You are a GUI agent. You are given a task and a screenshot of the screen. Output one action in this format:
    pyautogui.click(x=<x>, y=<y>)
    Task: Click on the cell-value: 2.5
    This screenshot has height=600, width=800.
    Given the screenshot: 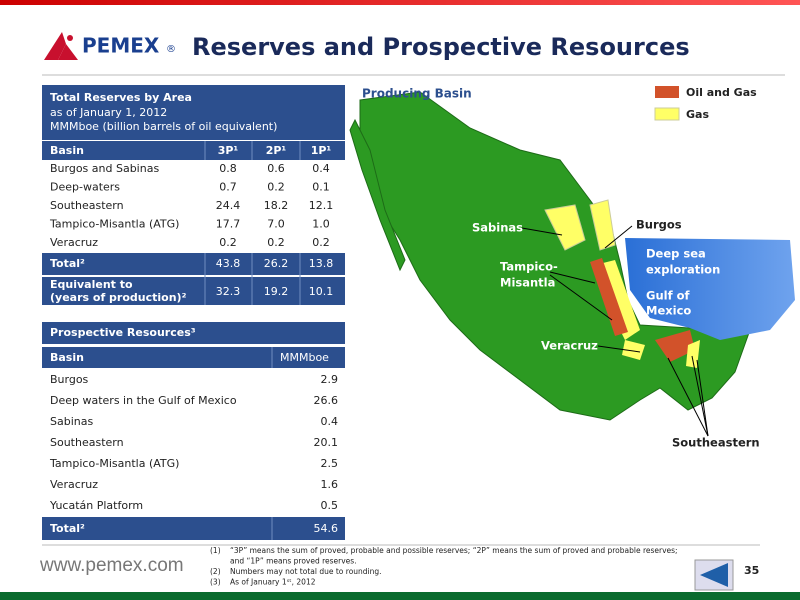 What is the action you would take?
    pyautogui.click(x=330, y=463)
    